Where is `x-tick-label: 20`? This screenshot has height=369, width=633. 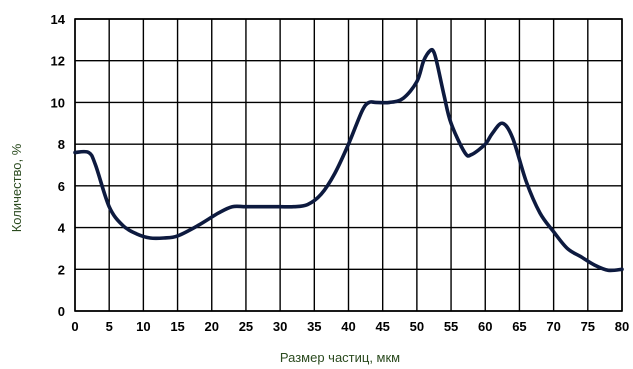 x-tick-label: 20 is located at coordinates (212, 326).